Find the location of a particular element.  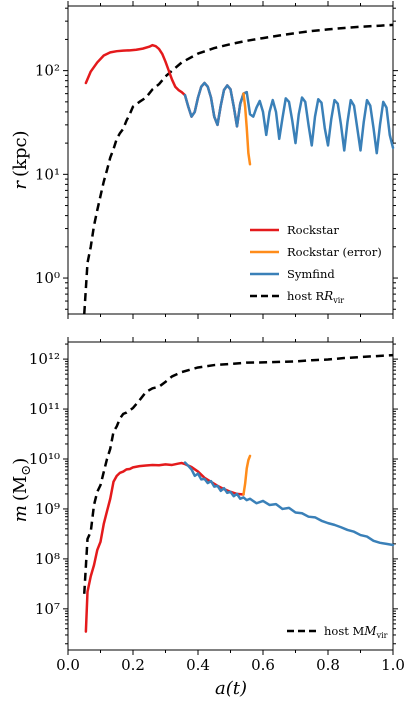

x-tick-label: 0.6 is located at coordinates (263, 665).